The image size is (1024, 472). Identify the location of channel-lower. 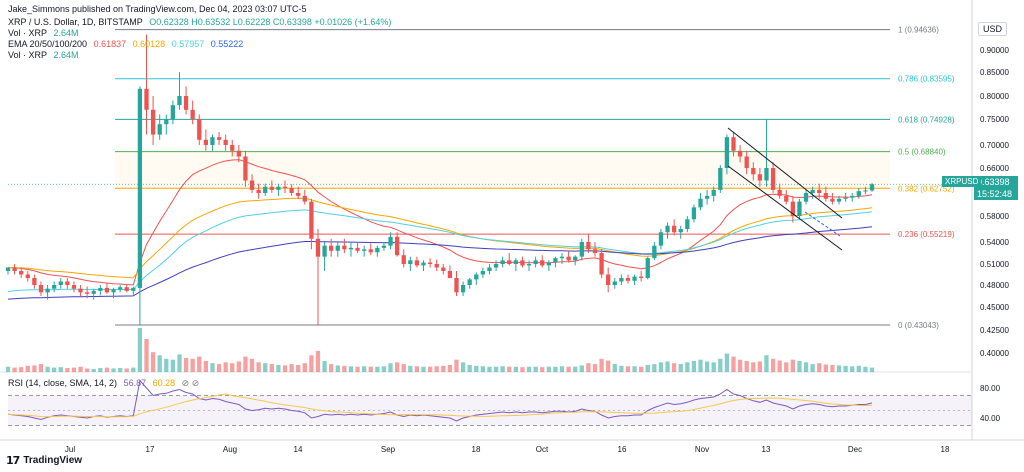
(785, 208).